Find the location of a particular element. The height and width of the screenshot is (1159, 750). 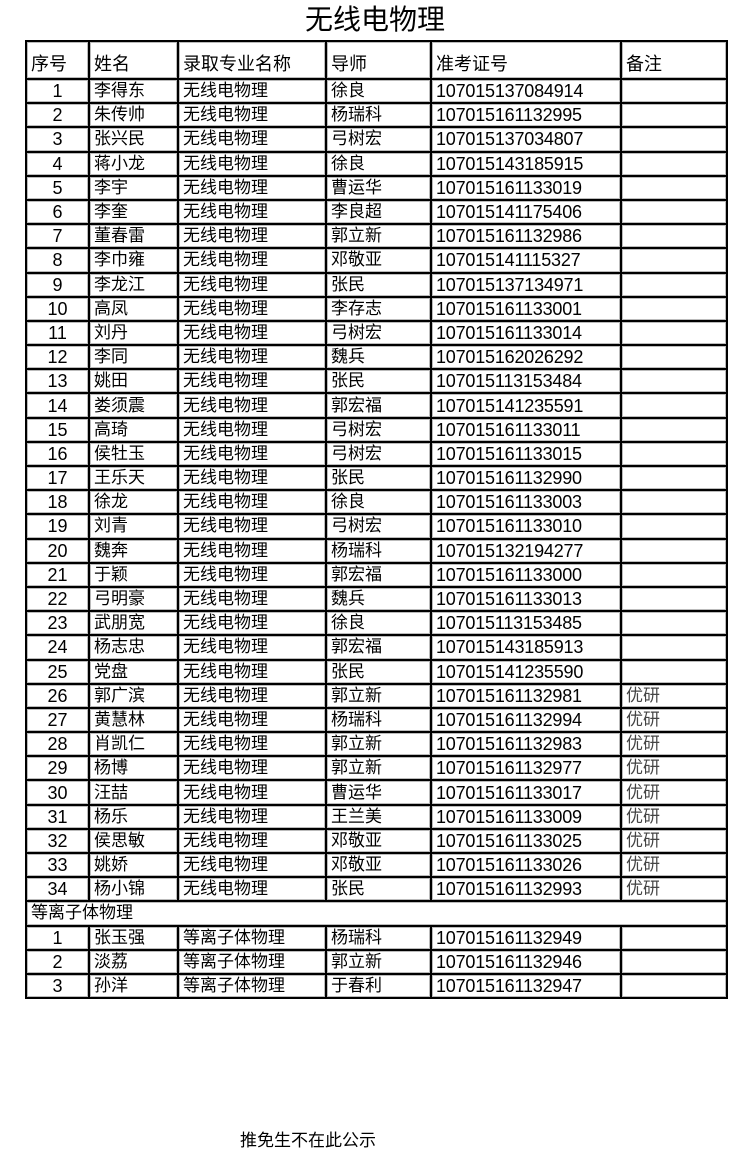

cell-index: 7 is located at coordinates (57, 236).